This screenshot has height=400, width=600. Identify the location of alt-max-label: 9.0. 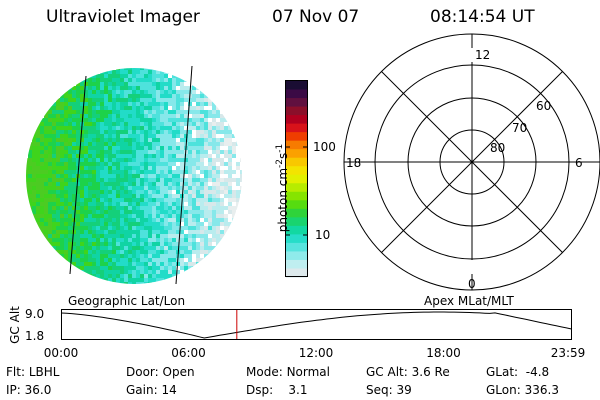
(35, 314).